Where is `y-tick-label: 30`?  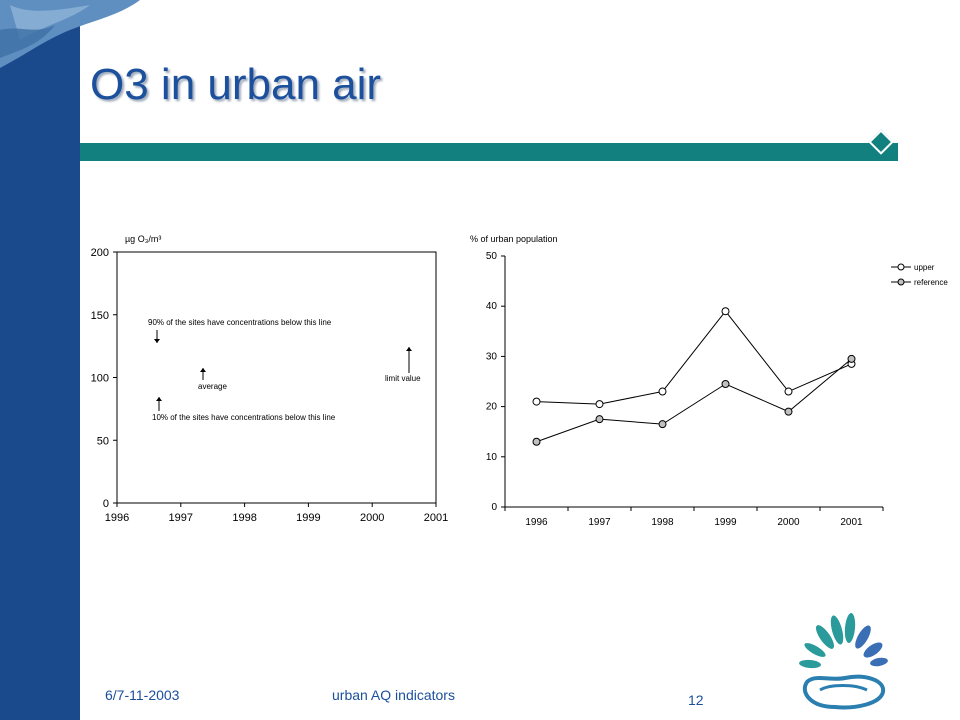 y-tick-label: 30 is located at coordinates (492, 356).